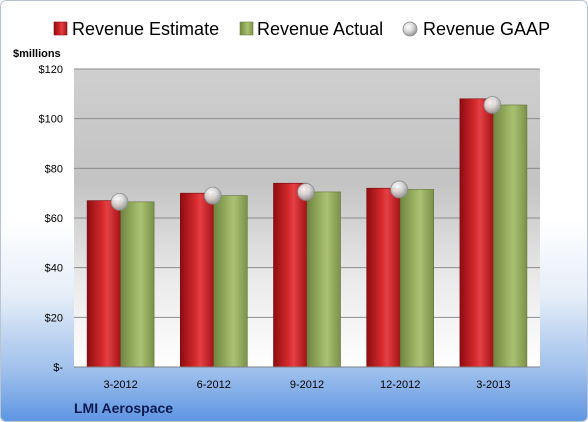  I want to click on legend-label-estimate: Revenue Estimate, so click(145, 29).